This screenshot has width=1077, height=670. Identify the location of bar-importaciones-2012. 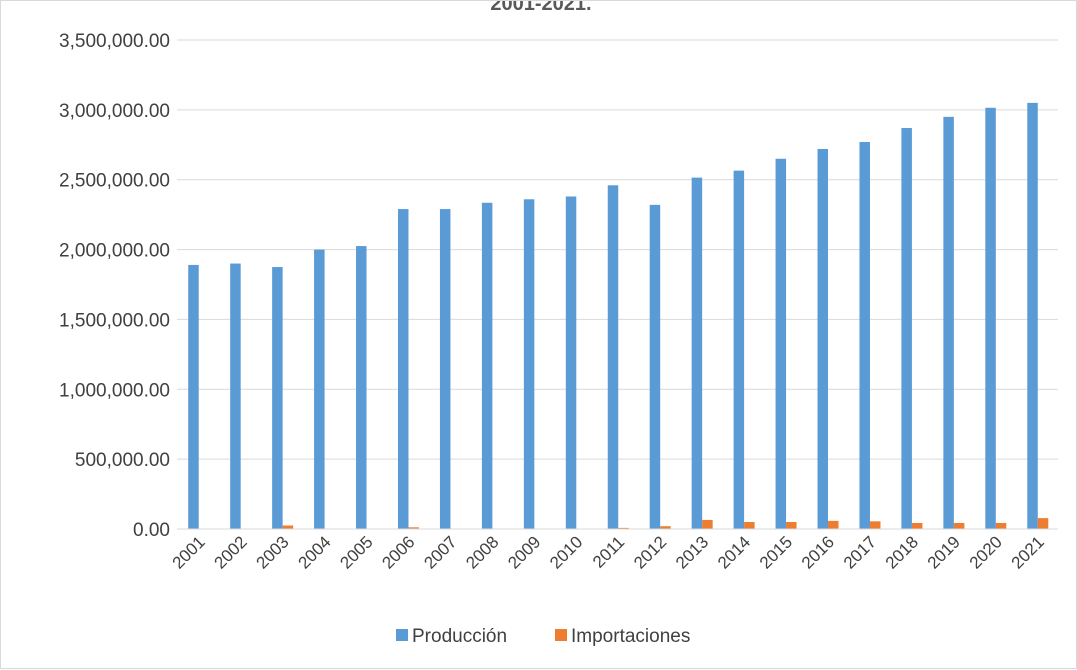
(665, 527).